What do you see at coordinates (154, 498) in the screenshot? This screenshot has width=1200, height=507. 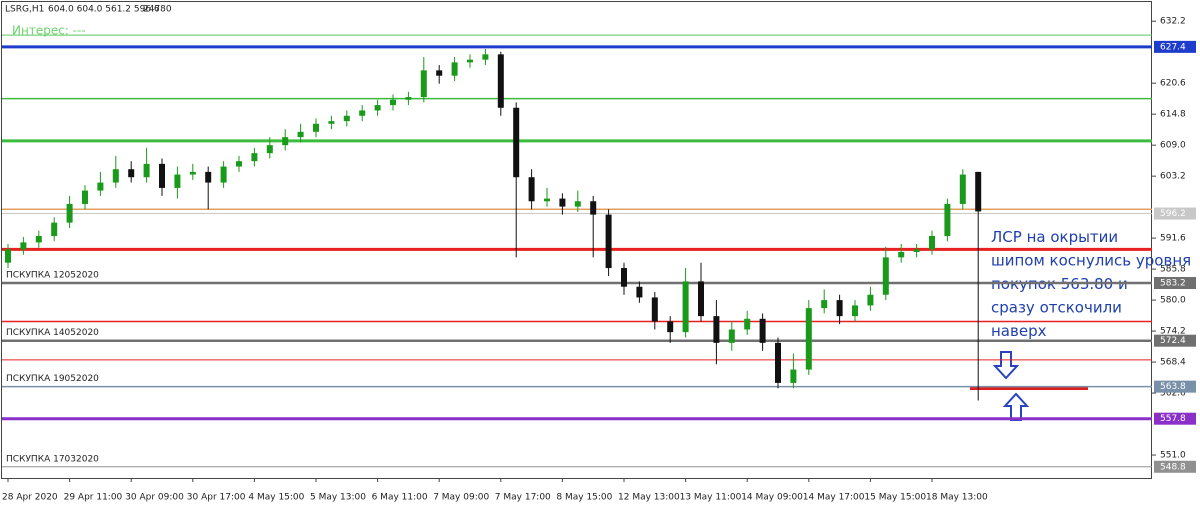 I see `x-tick-label: 30 Apr 09:00` at bounding box center [154, 498].